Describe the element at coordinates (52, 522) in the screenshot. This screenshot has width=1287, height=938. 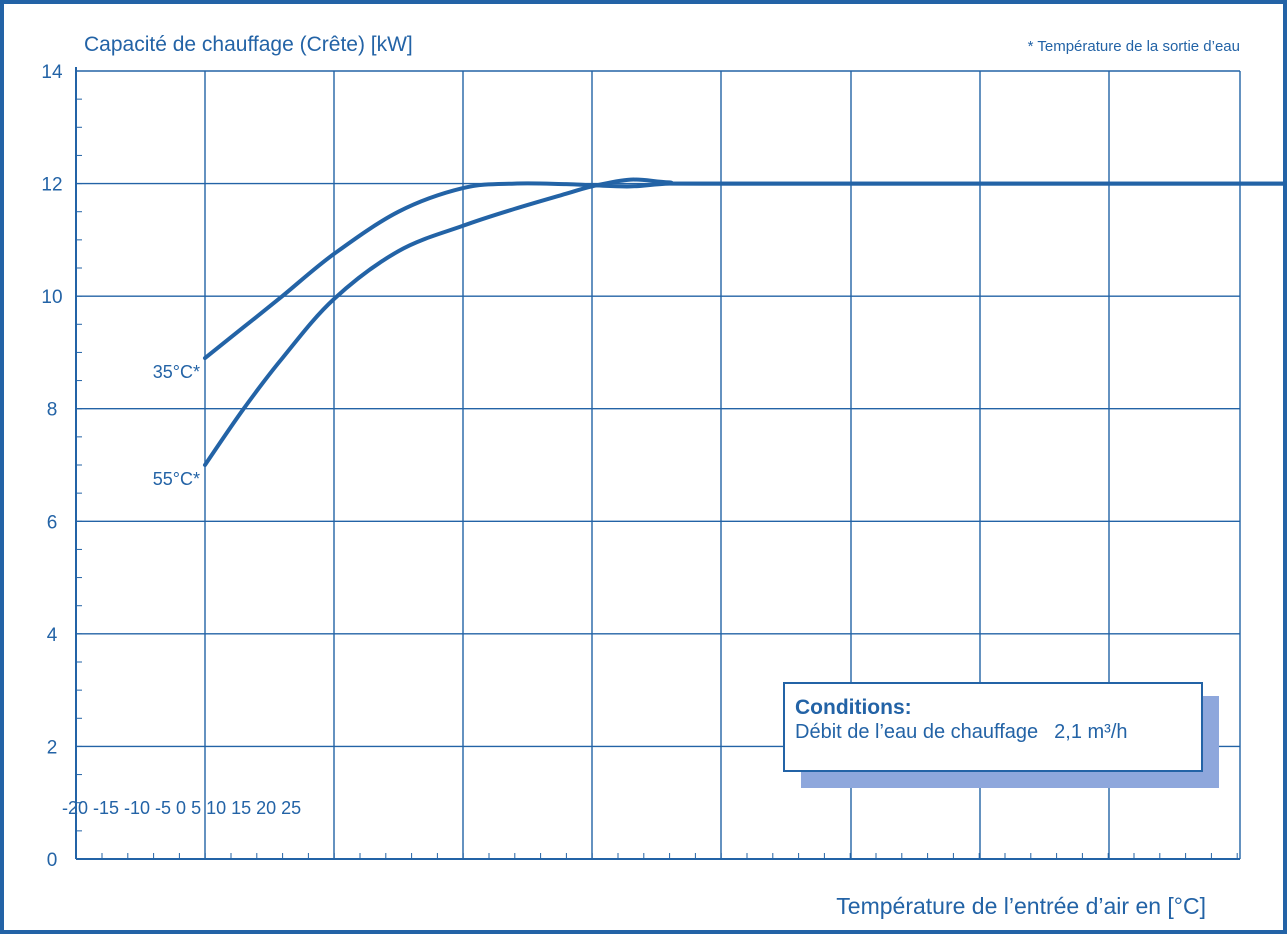
I see `y-tick-label: 6` at that location.